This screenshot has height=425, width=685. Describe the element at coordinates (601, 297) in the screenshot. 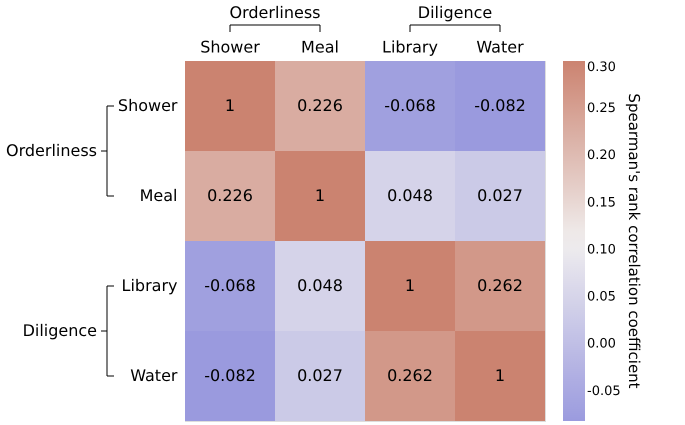

I see `color-bar-label: 0.05` at that location.